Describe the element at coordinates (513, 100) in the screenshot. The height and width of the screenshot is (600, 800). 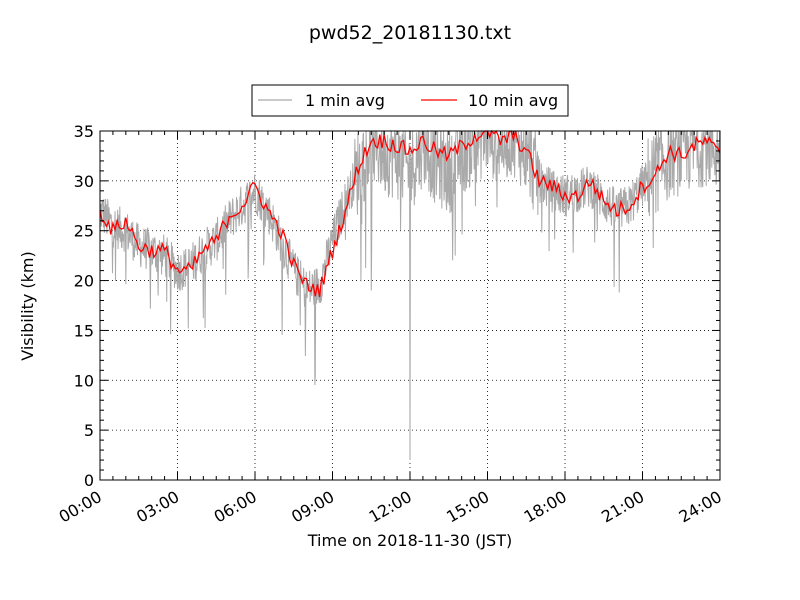
I see `legend-label-10min: 10 min avg` at that location.